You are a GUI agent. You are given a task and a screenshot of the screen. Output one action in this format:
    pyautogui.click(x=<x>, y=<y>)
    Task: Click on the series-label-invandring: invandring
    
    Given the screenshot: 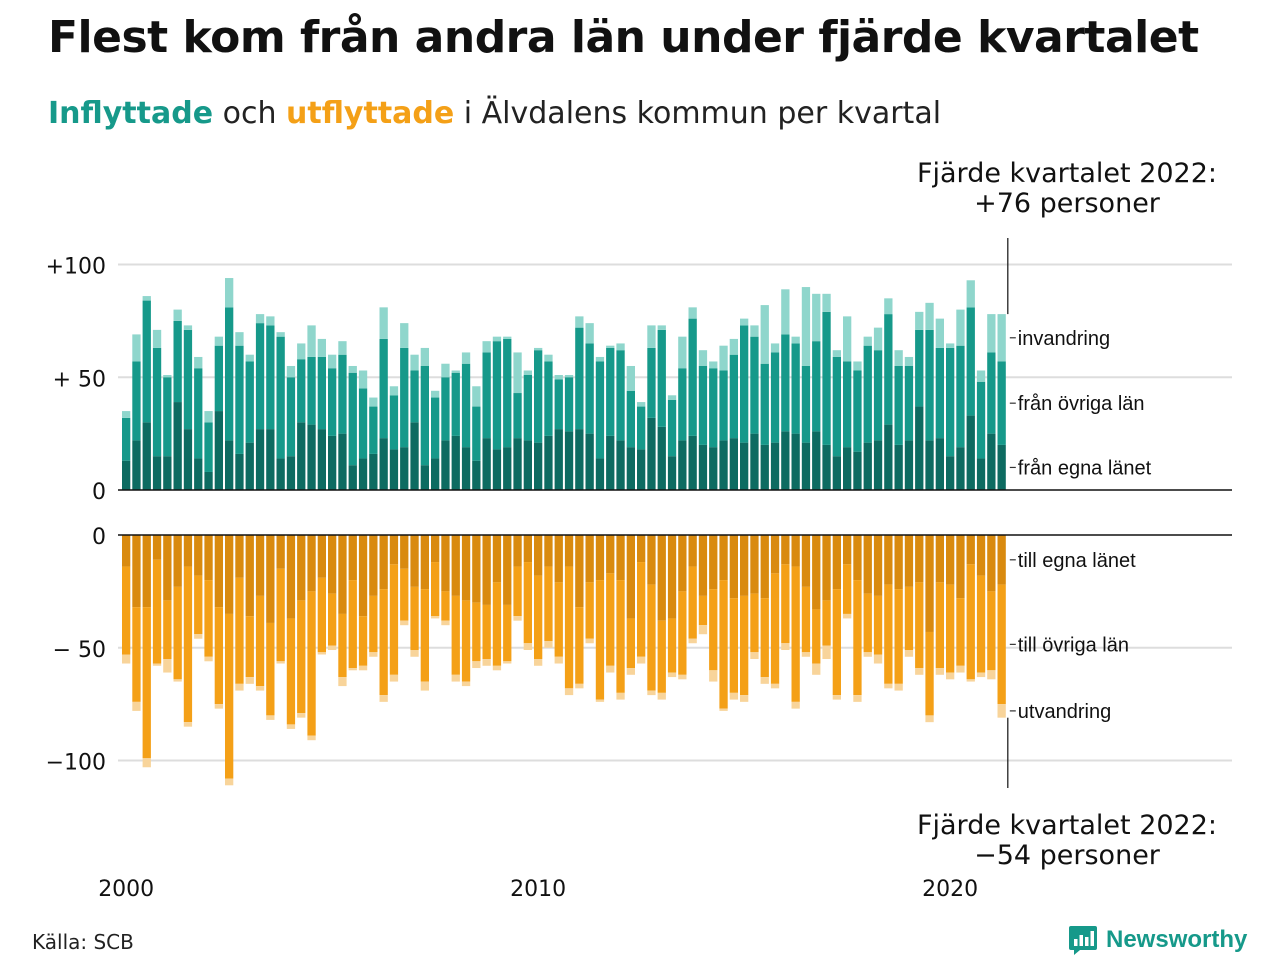 What is the action you would take?
    pyautogui.click(x=1064, y=339)
    